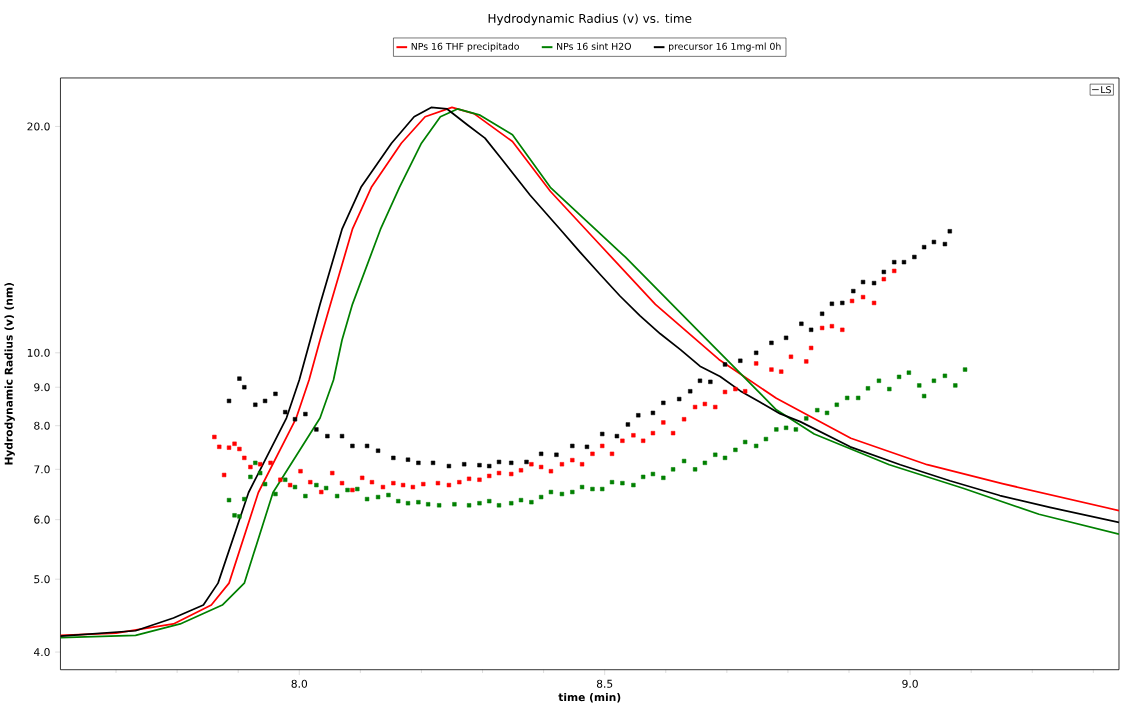  Describe the element at coordinates (42, 387) in the screenshot. I see `y-tick-label: 9.0` at that location.